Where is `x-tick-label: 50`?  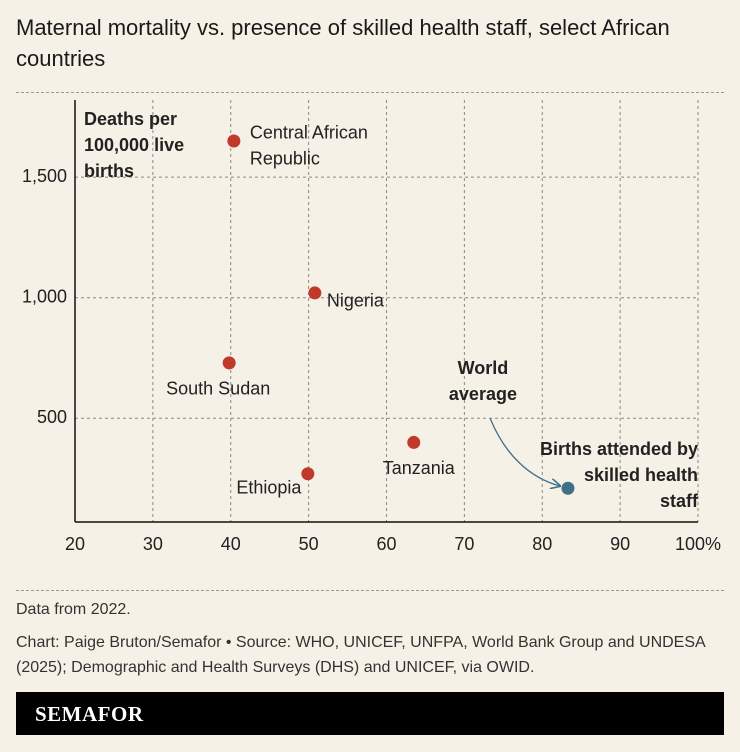
x-tick-label: 50 is located at coordinates (309, 544).